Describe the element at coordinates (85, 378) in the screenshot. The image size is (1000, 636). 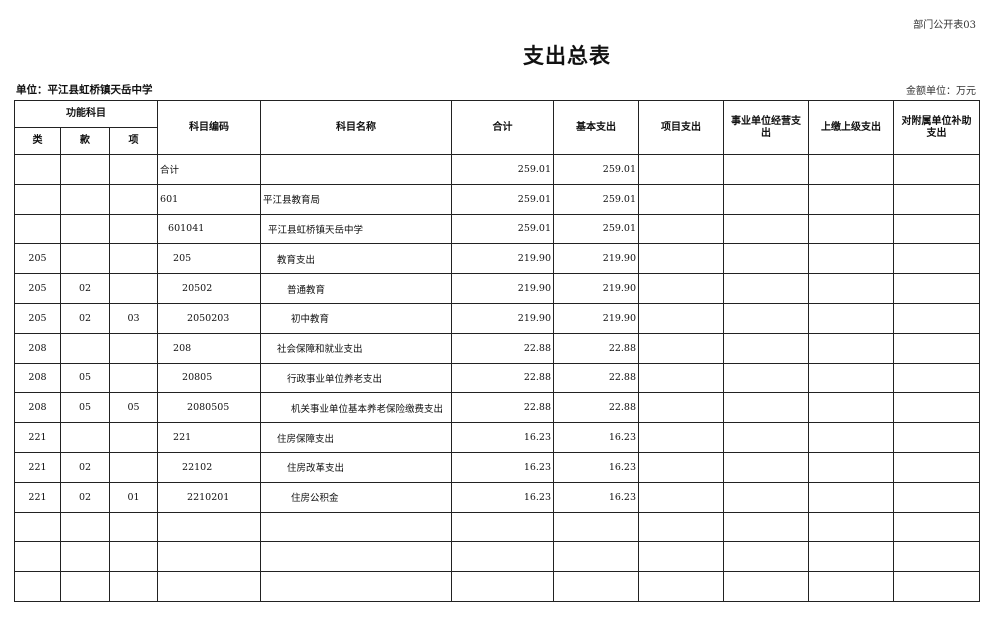
I see `cell-kuan: 05` at that location.